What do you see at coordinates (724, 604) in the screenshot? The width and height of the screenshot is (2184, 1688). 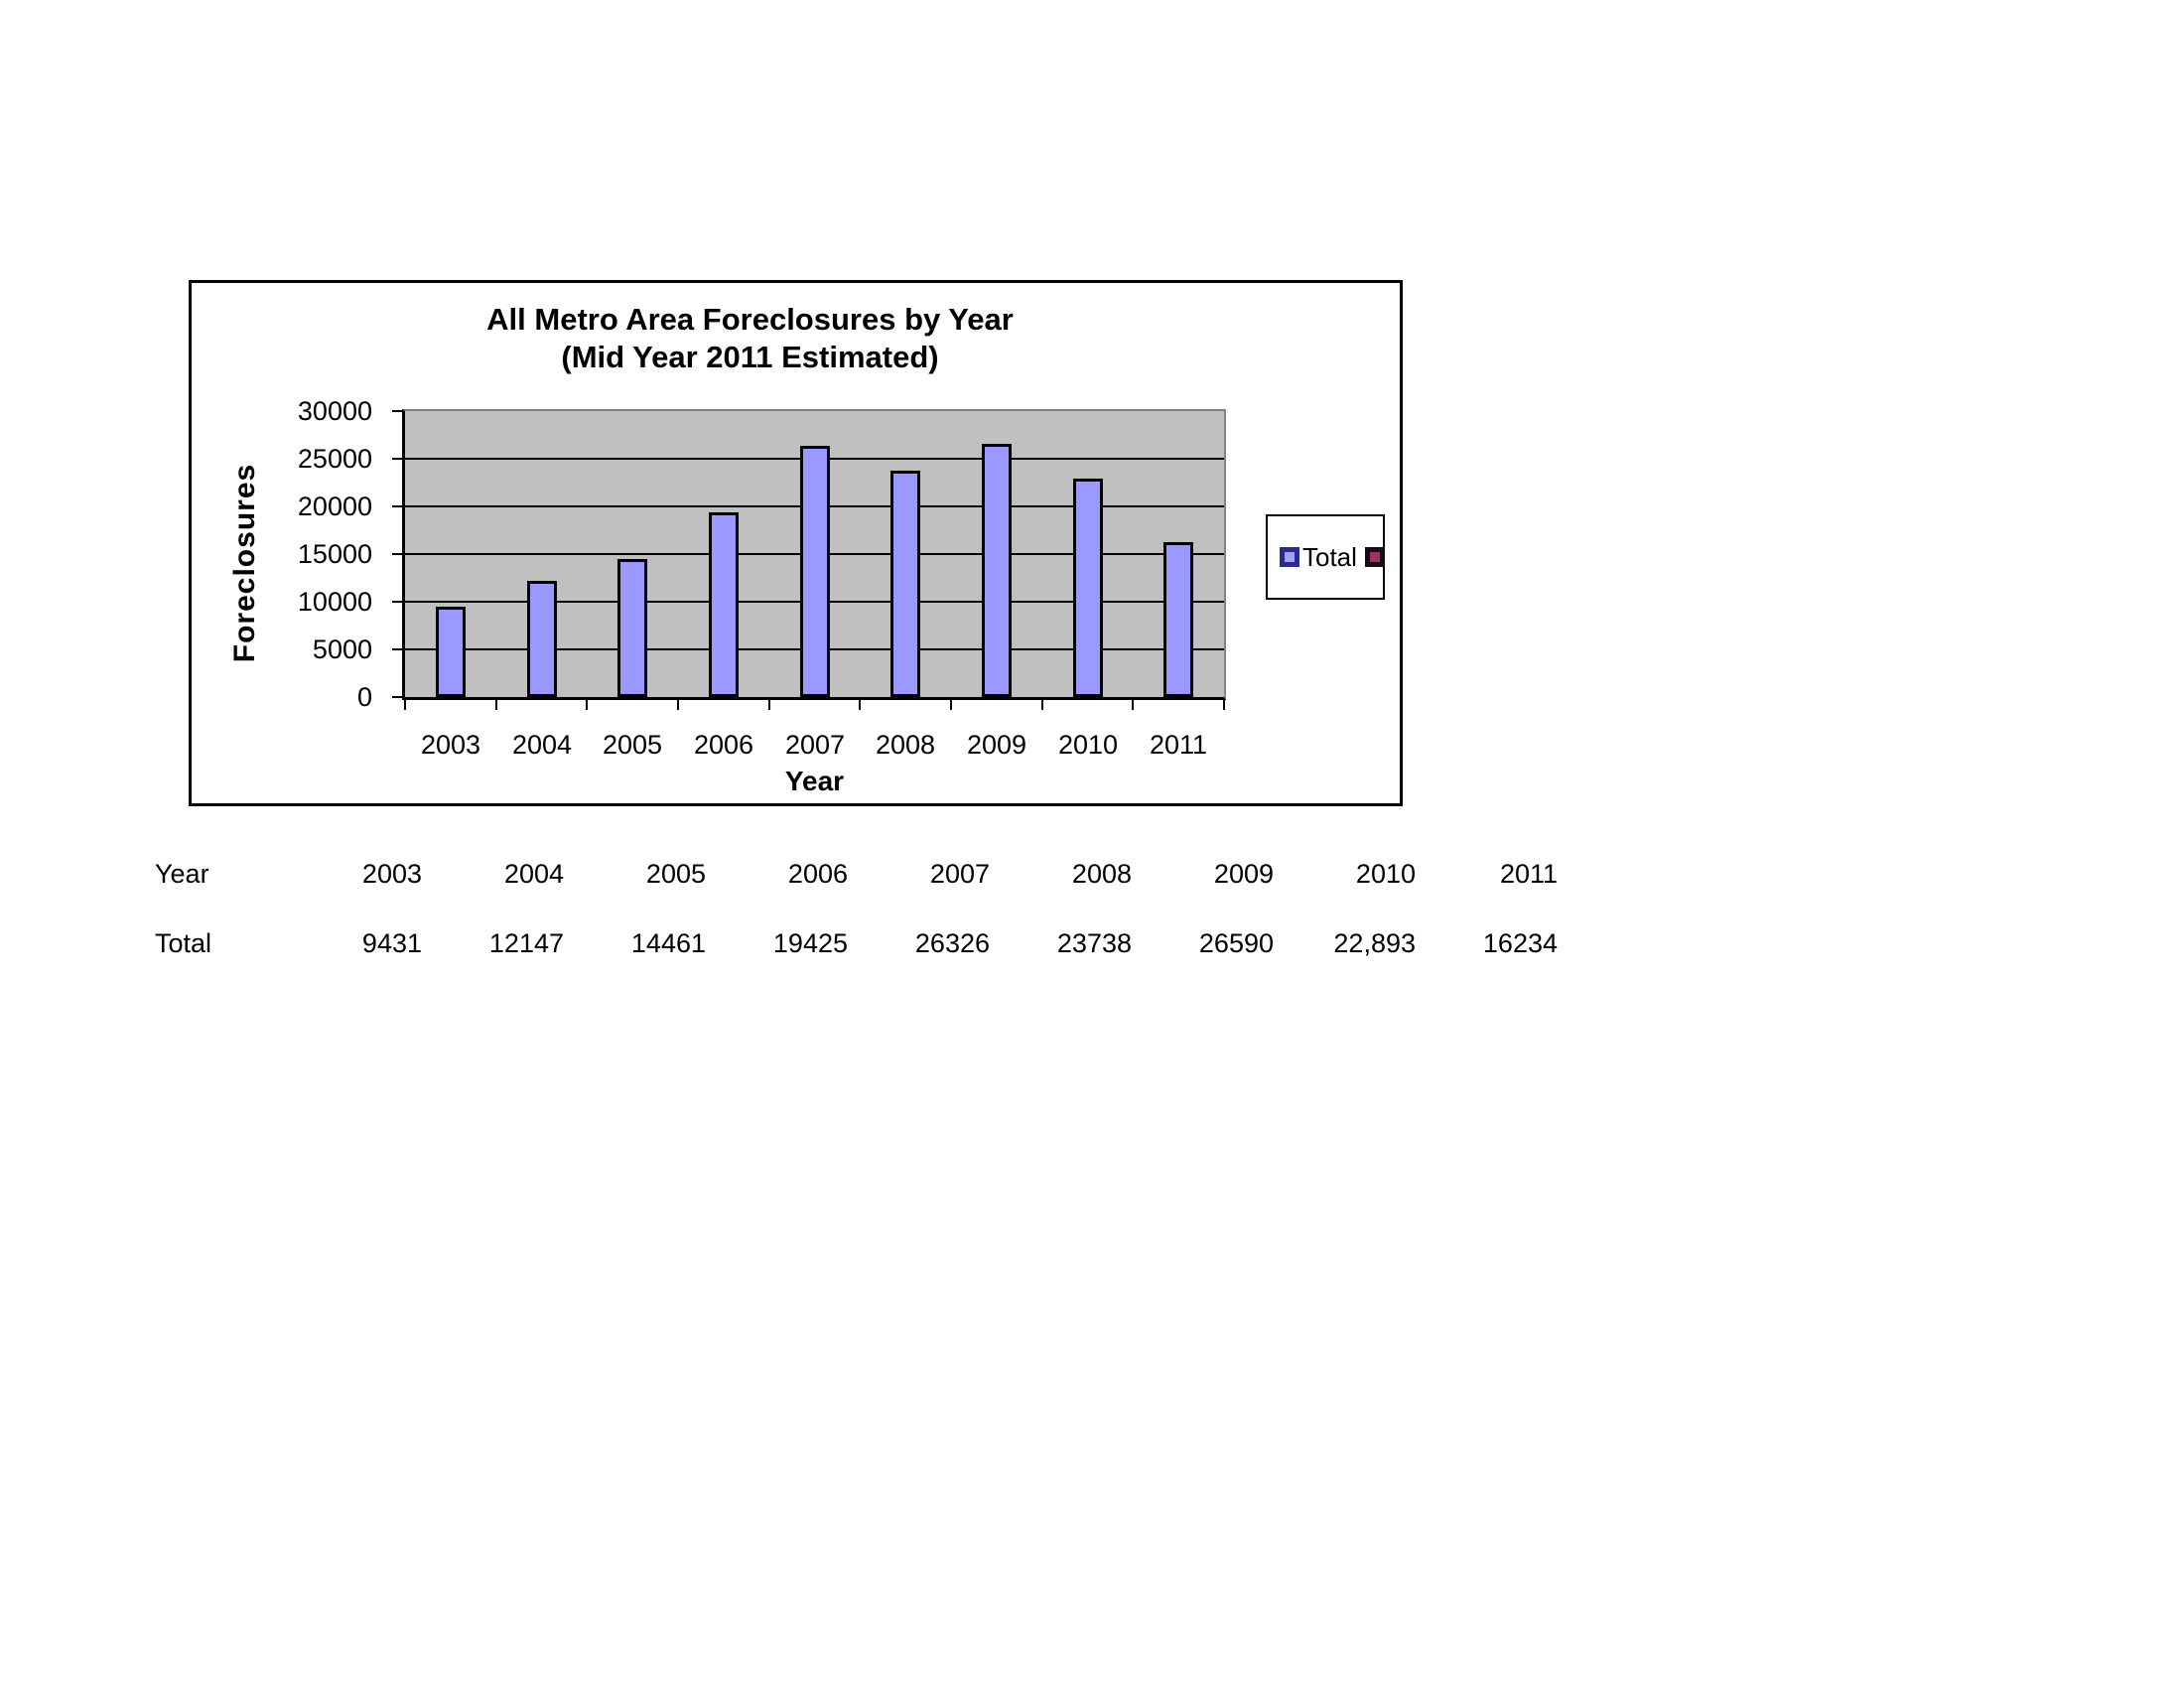 I see `bar-2006` at bounding box center [724, 604].